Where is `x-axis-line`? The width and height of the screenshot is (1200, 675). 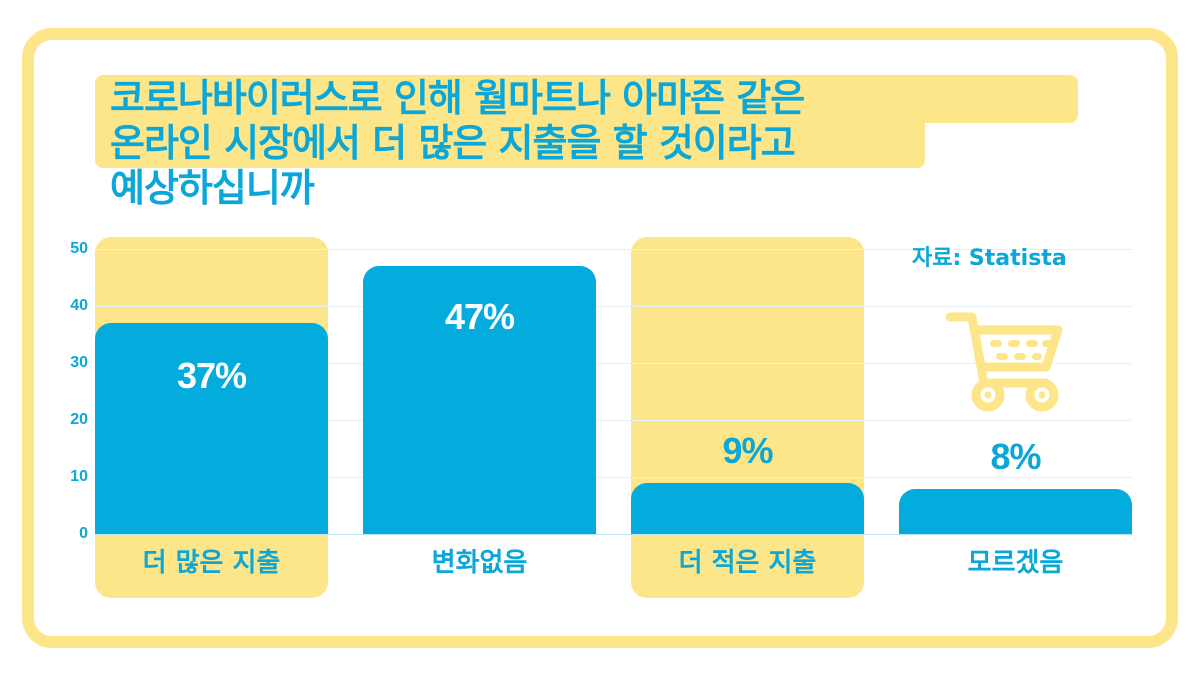 x-axis-line is located at coordinates (613, 534).